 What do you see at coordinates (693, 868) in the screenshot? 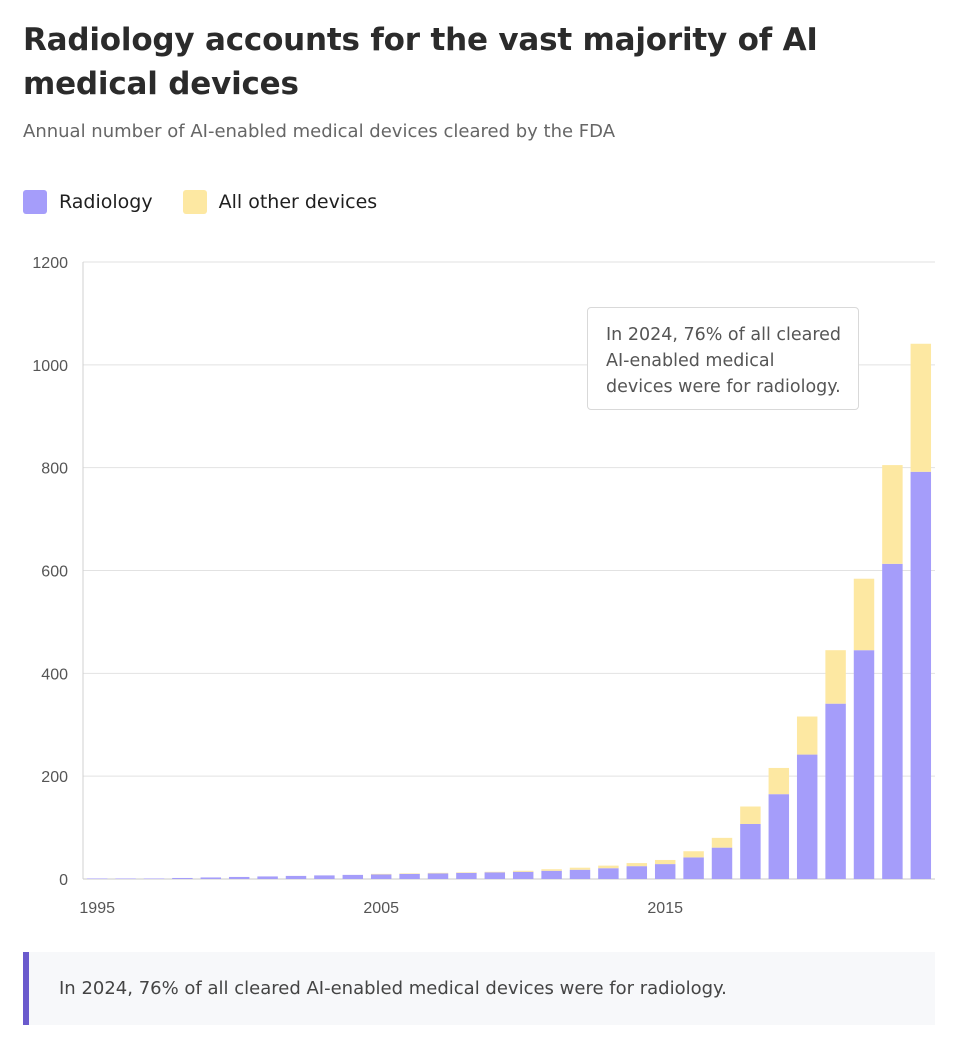
I see `bar-radiology-2016` at bounding box center [693, 868].